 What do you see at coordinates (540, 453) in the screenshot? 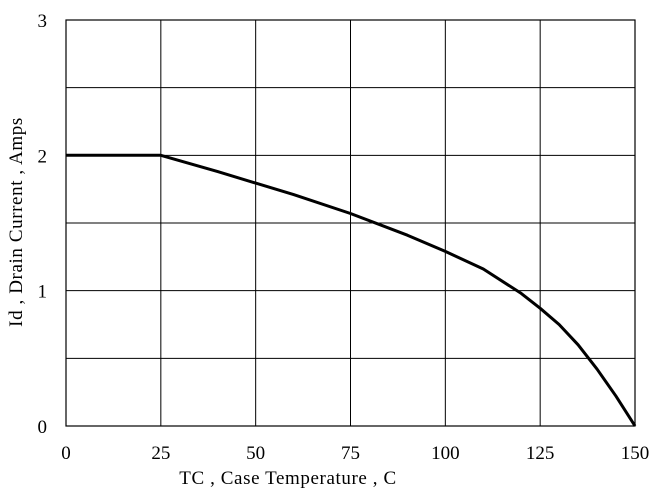
I see `x-tick-label: 125` at bounding box center [540, 453].